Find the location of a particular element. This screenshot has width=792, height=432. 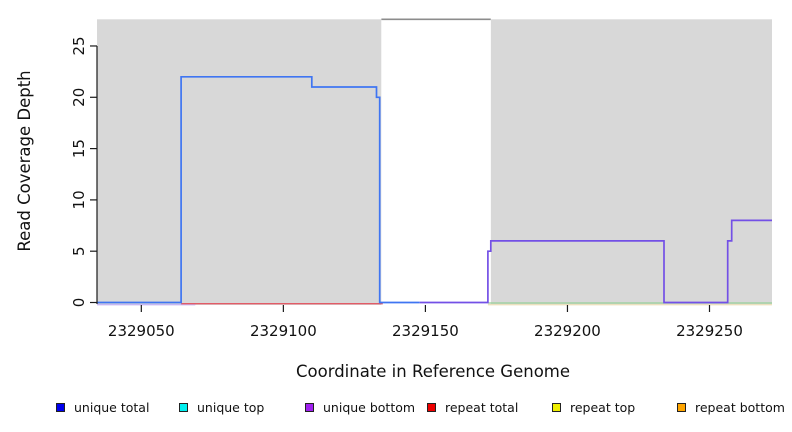

y-axis: 0 5 10 15 20 25 is located at coordinates (84, 172).